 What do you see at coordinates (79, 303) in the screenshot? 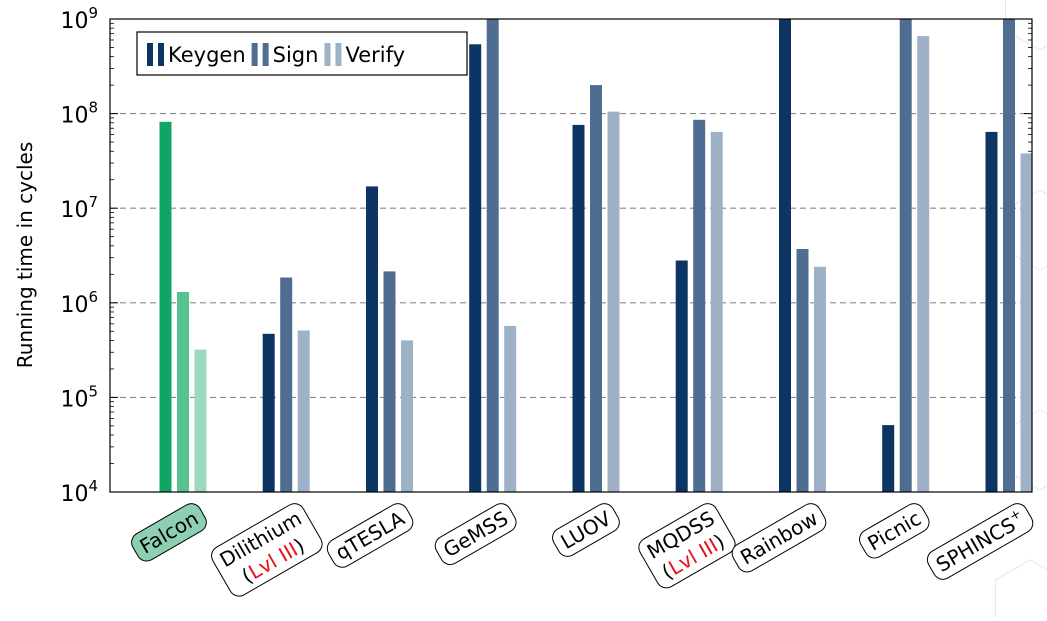
I see `y-tick-label: 10⁶` at bounding box center [79, 303].